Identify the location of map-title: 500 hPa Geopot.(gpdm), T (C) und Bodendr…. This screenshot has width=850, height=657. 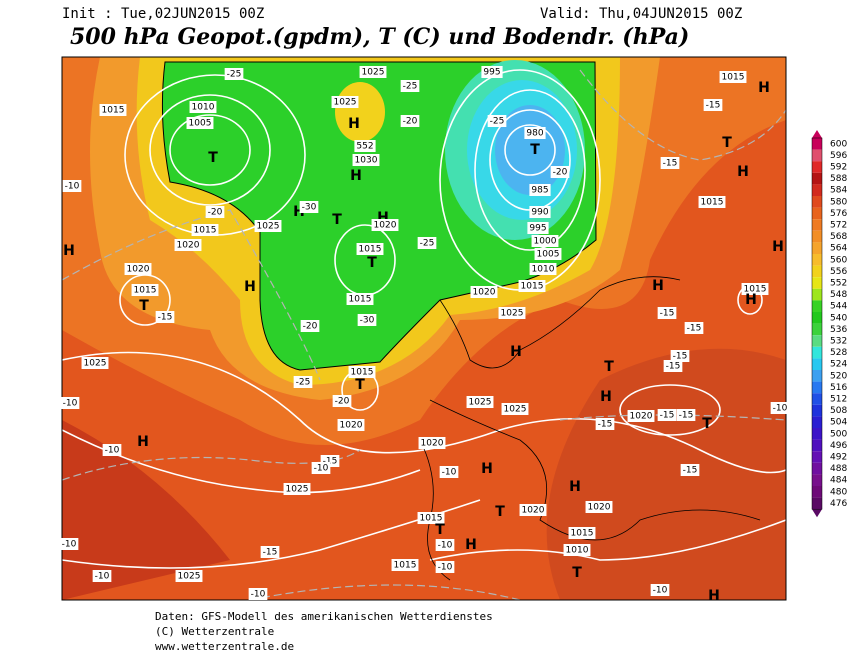
(379, 37).